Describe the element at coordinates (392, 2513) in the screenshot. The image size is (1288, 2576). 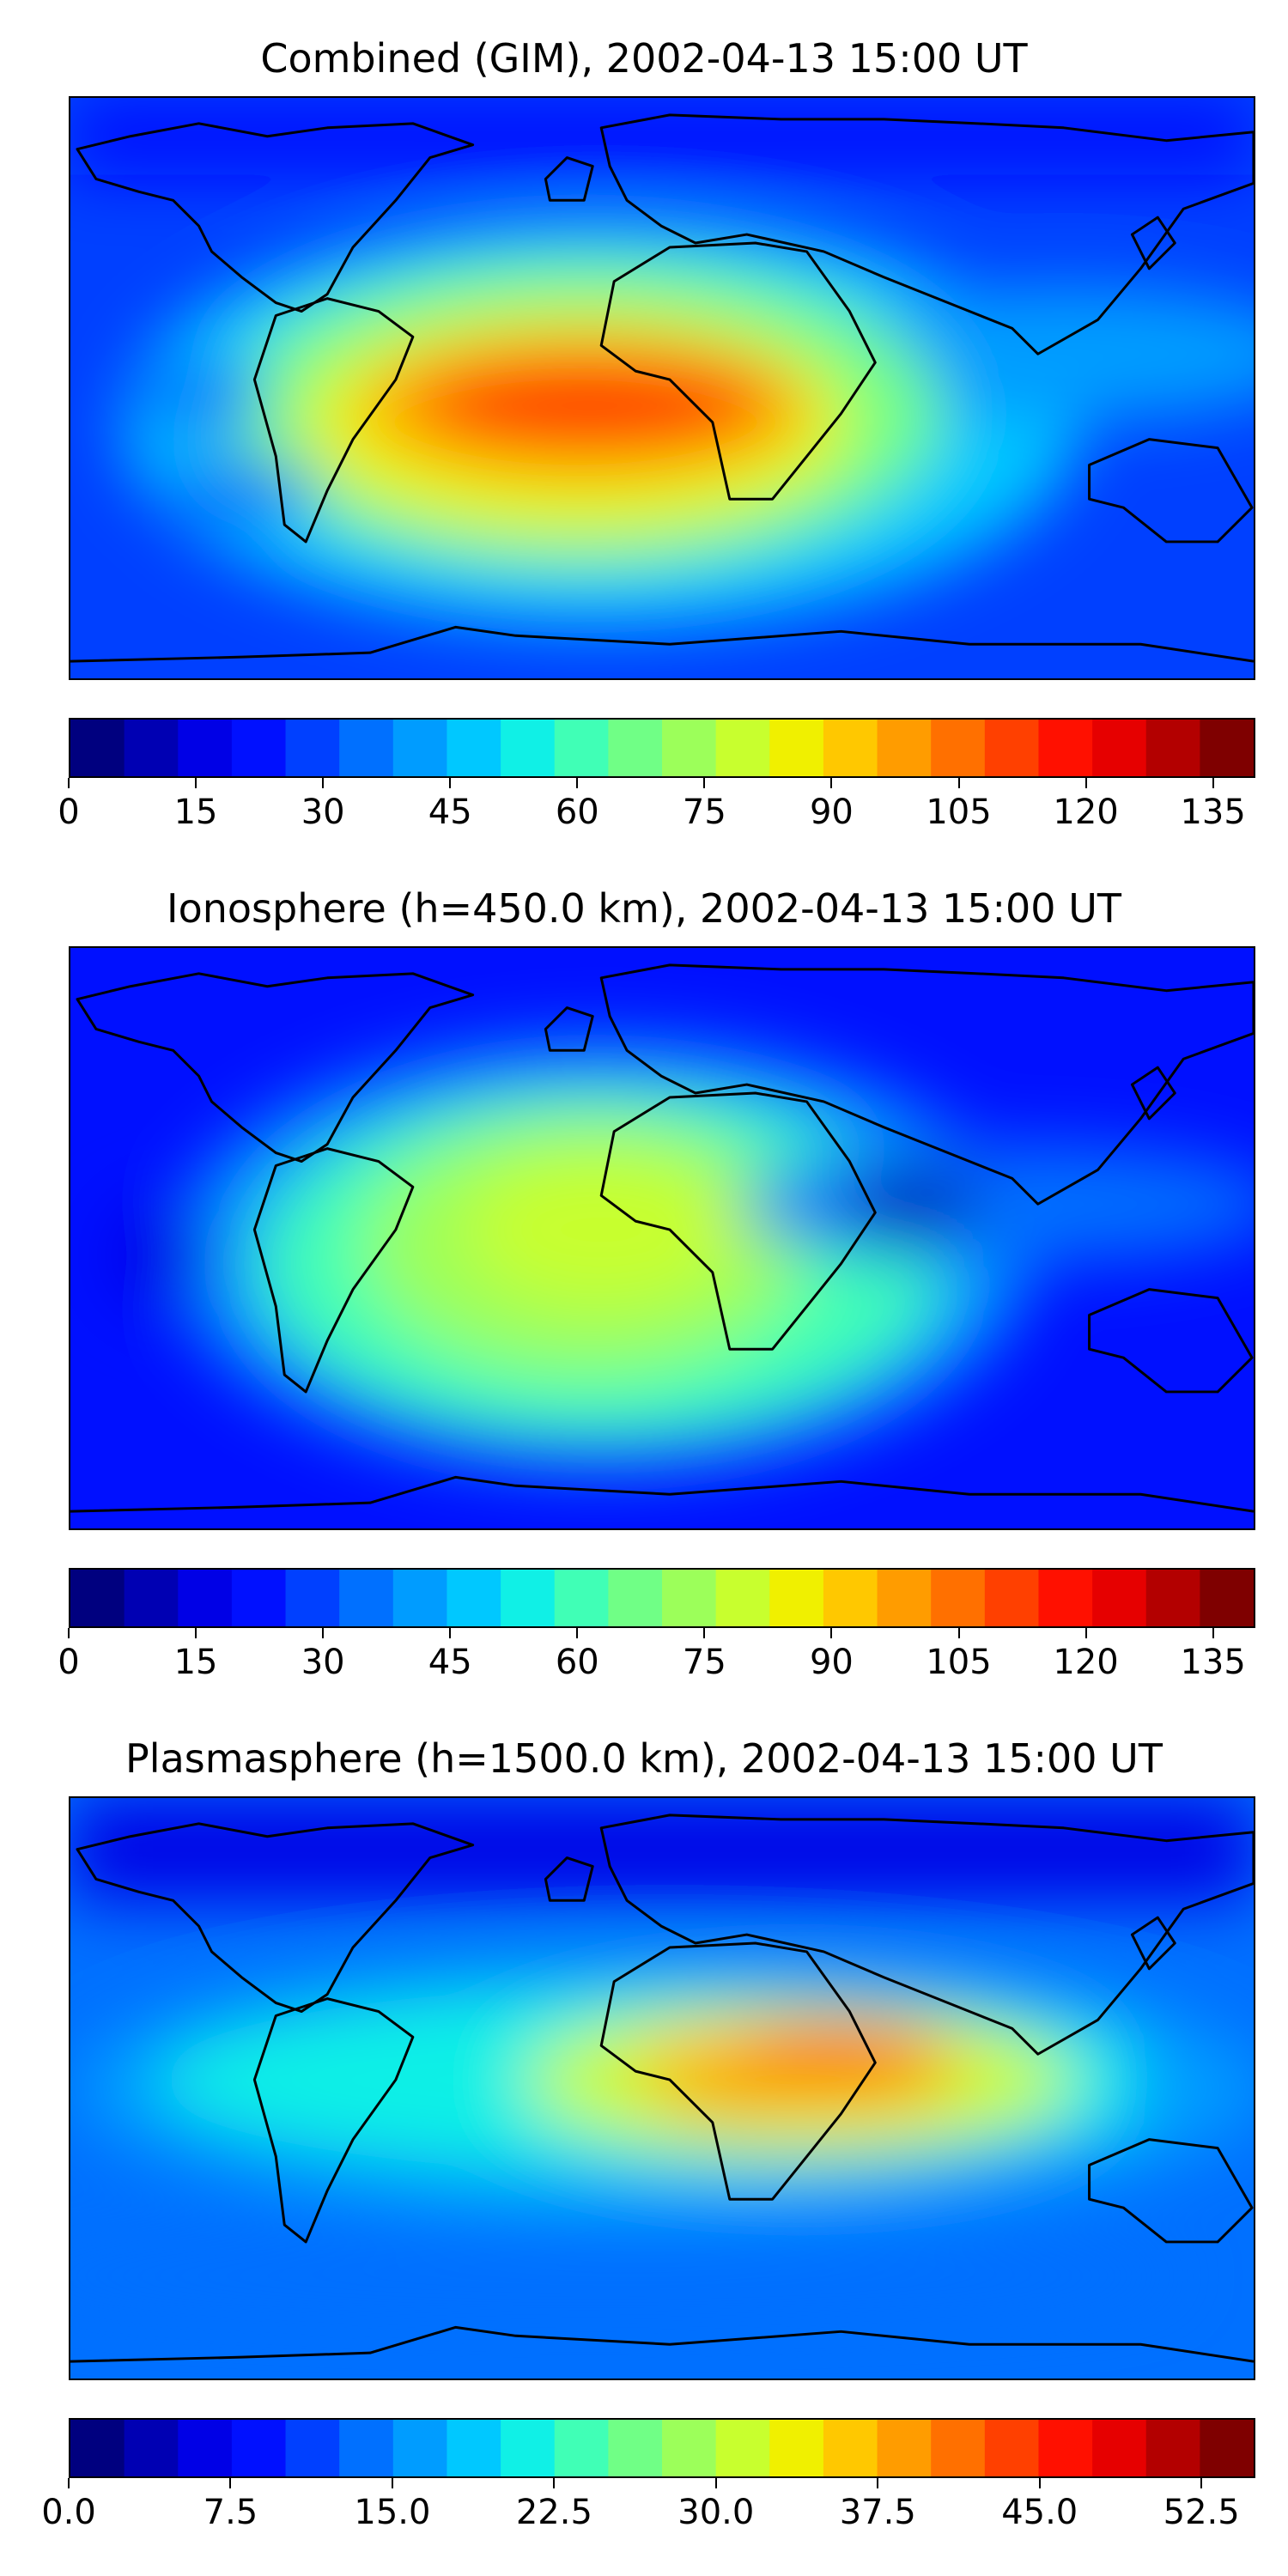
I see `colorbar-tick-label: 15.0` at that location.